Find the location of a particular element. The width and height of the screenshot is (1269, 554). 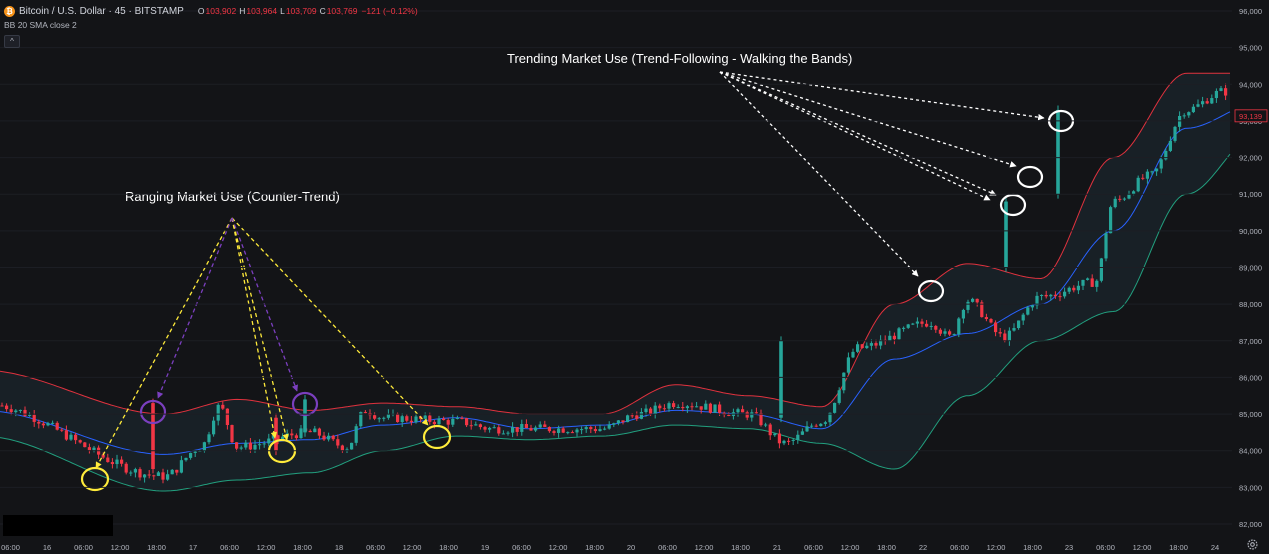

time-tick-label: 18 is located at coordinates (339, 547).